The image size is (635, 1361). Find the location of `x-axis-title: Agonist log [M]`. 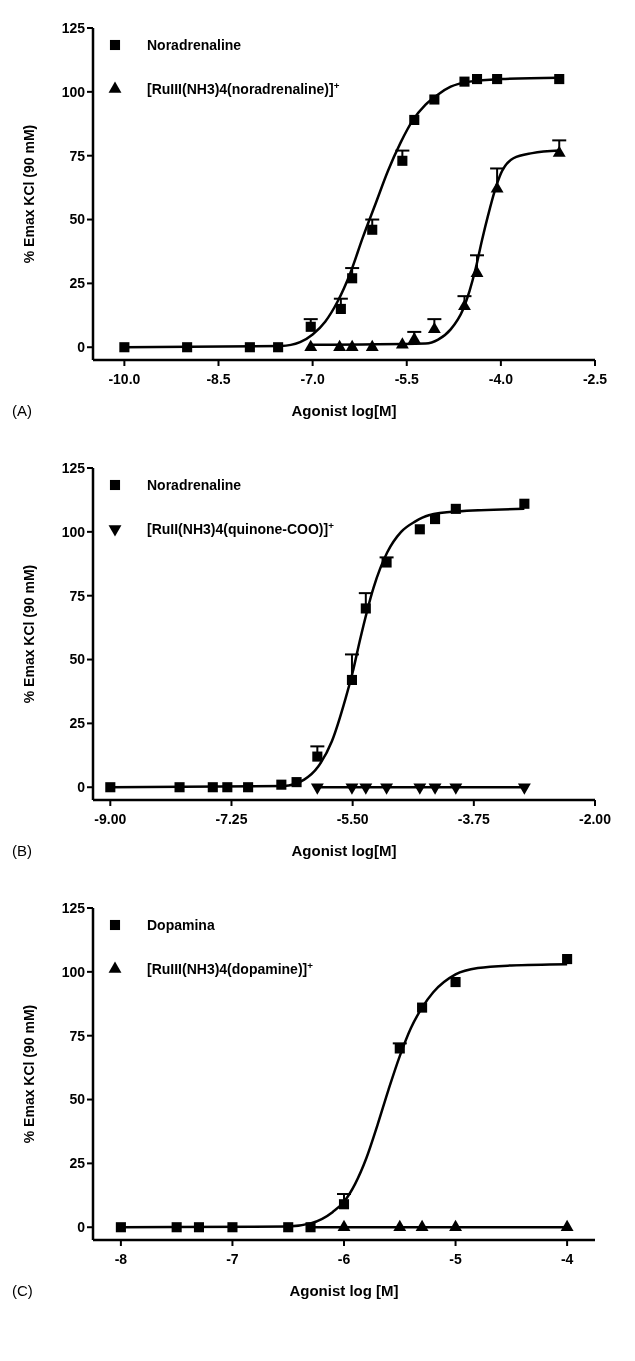

x-axis-title: Agonist log [M] is located at coordinates (344, 1290).